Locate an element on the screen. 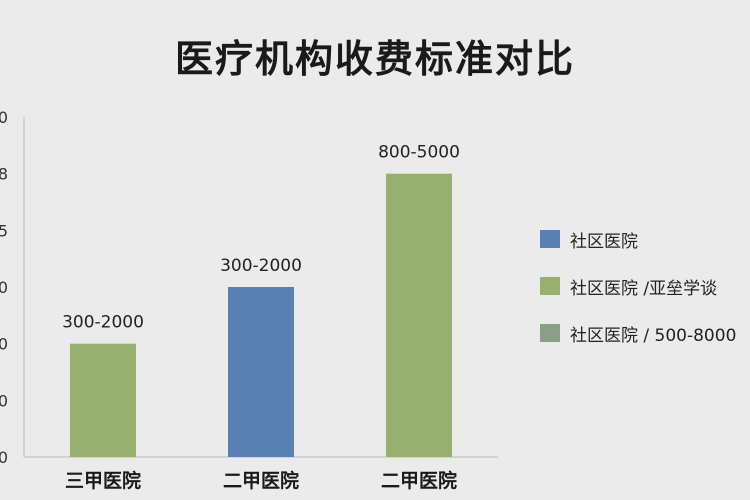  y-tick-label: 8 is located at coordinates (4, 174).